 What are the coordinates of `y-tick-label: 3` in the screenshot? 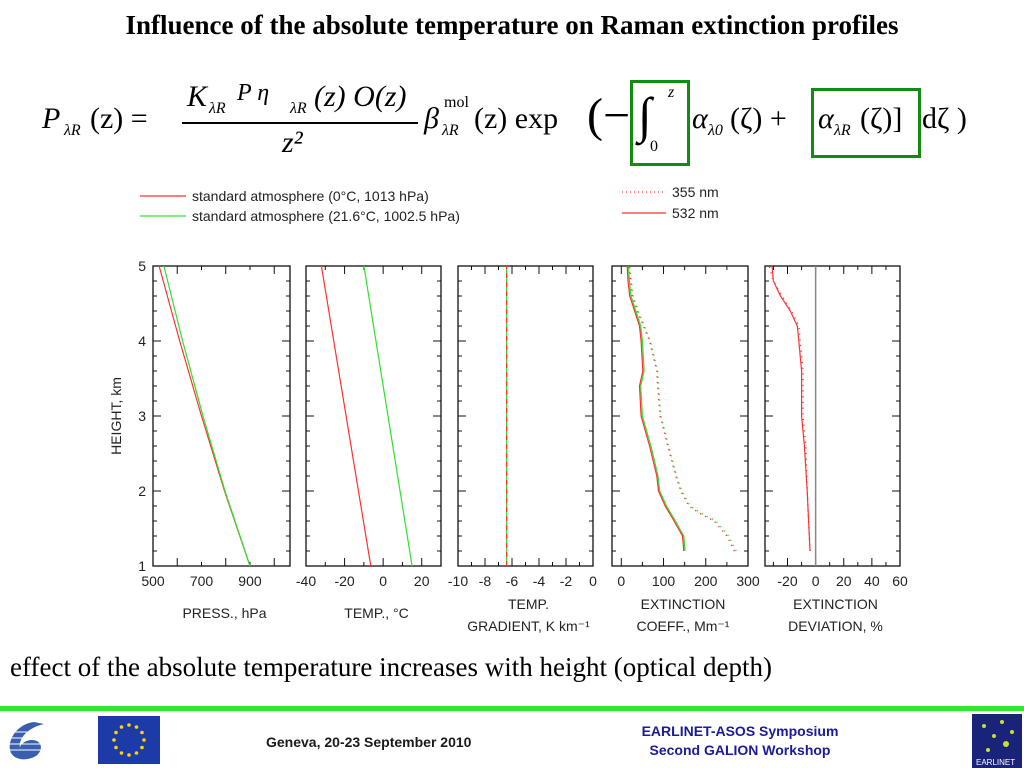 It's located at (142, 416).